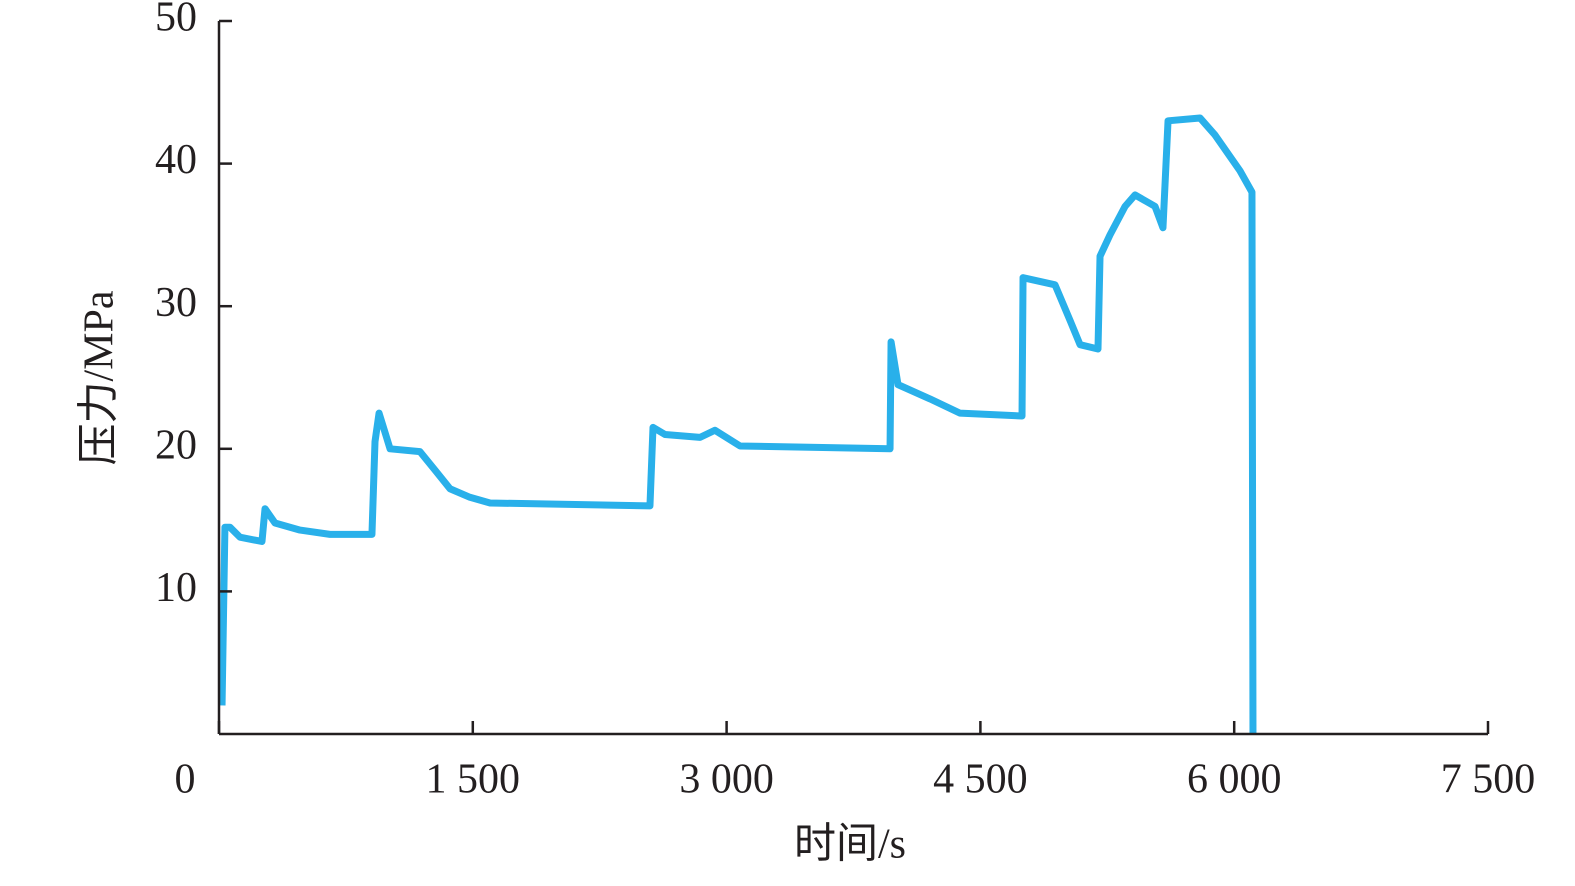 This screenshot has width=1575, height=886. What do you see at coordinates (176, 20) in the screenshot?
I see `y-tick-label: 50` at bounding box center [176, 20].